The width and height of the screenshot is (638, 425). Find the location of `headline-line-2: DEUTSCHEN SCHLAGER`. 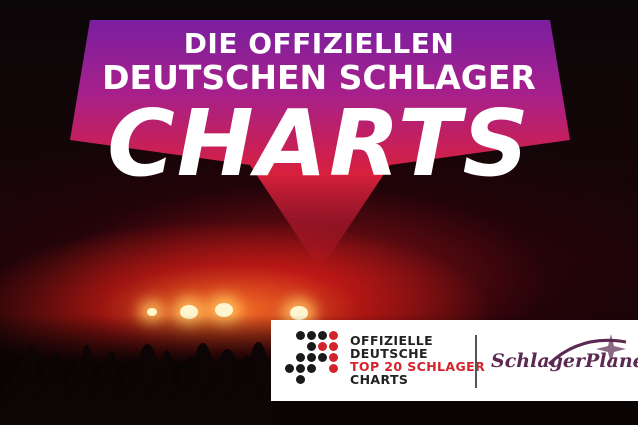

headline-line-2: DEUTSCHEN SCHLAGER is located at coordinates (319, 77).